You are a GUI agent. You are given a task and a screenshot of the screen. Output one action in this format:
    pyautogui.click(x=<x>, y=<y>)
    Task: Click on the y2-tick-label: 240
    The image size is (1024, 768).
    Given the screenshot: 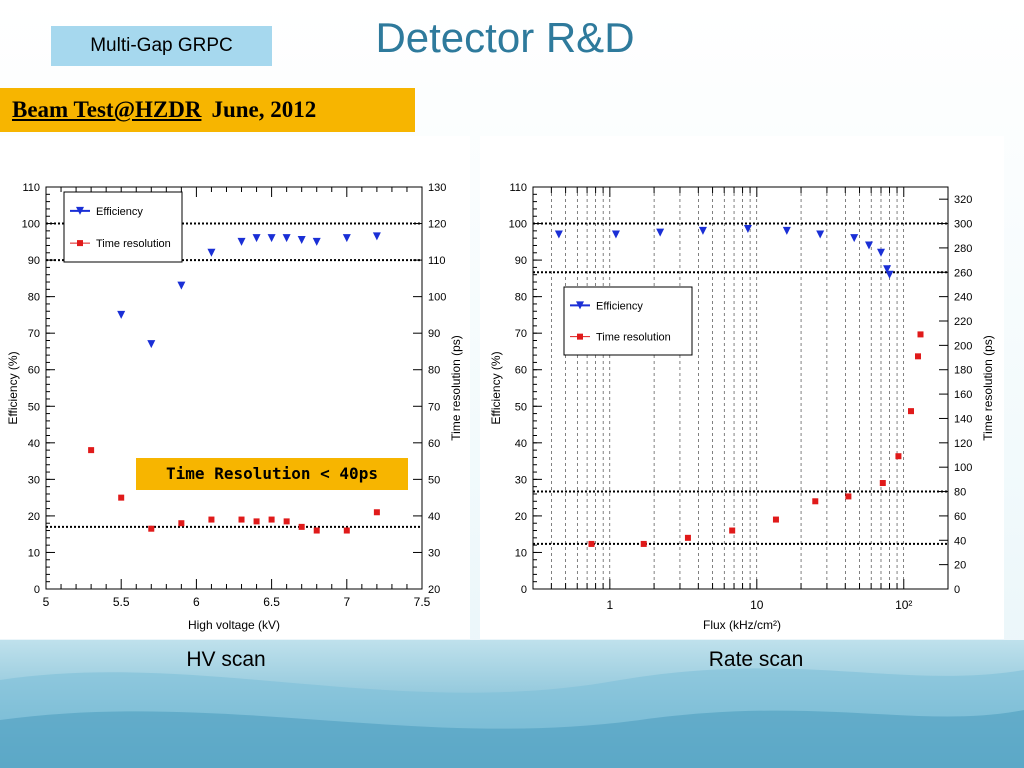 What is the action you would take?
    pyautogui.click(x=963, y=298)
    